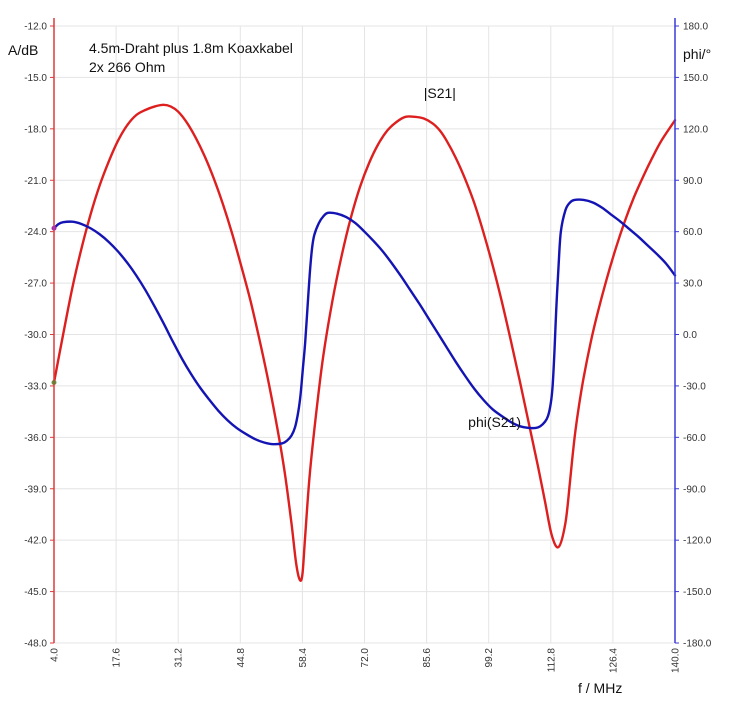 Image resolution: width=736 pixels, height=701 pixels. I want to click on right-y-tick-label: -120.0, so click(697, 541).